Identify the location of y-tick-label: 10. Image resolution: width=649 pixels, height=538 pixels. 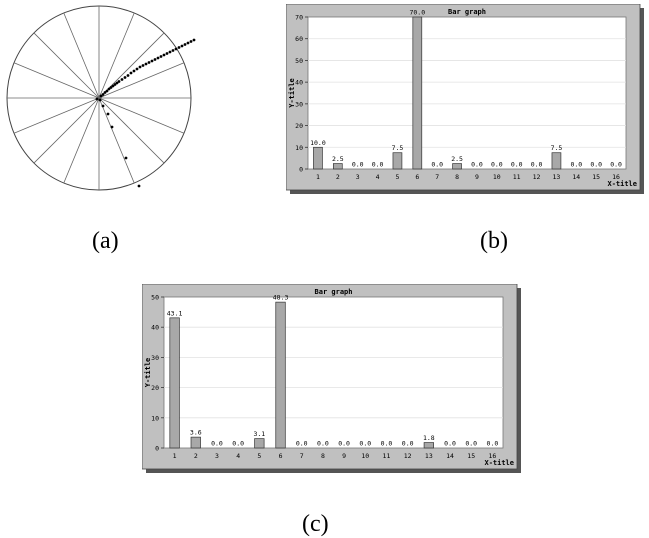
(299, 148).